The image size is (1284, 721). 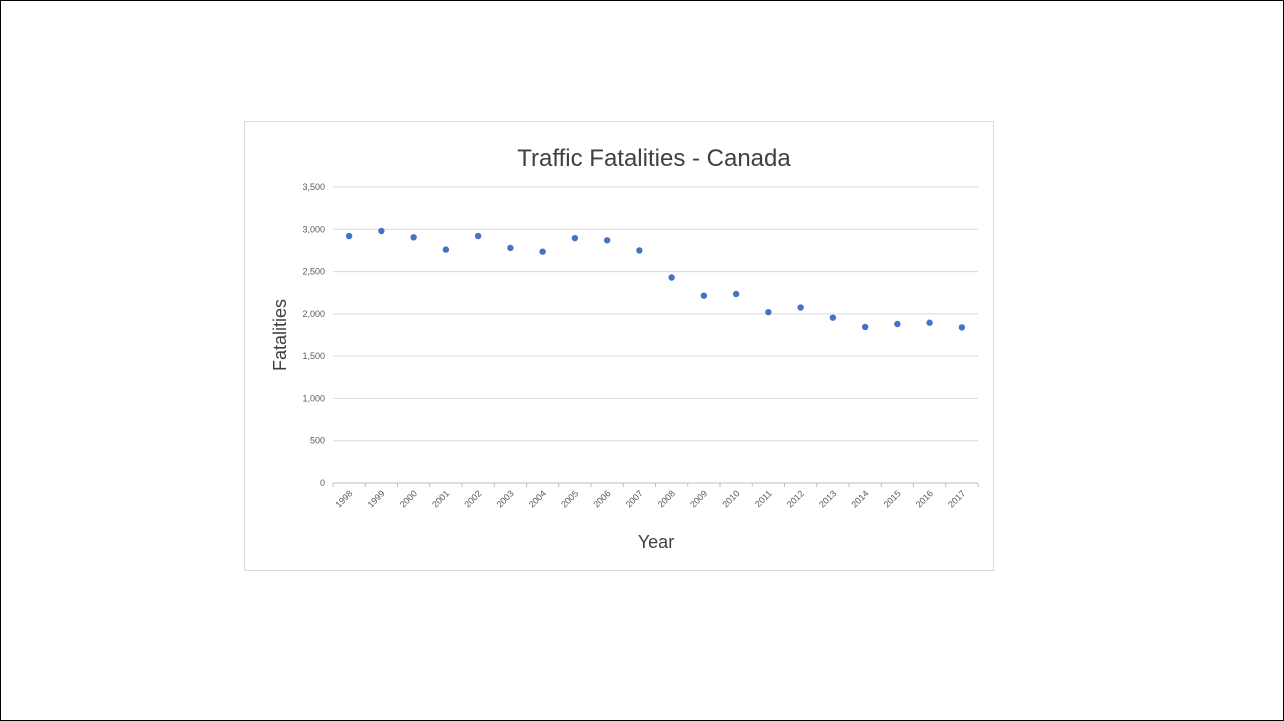 What do you see at coordinates (654, 158) in the screenshot?
I see `chart-title: Traffic Fatalities - Canada` at bounding box center [654, 158].